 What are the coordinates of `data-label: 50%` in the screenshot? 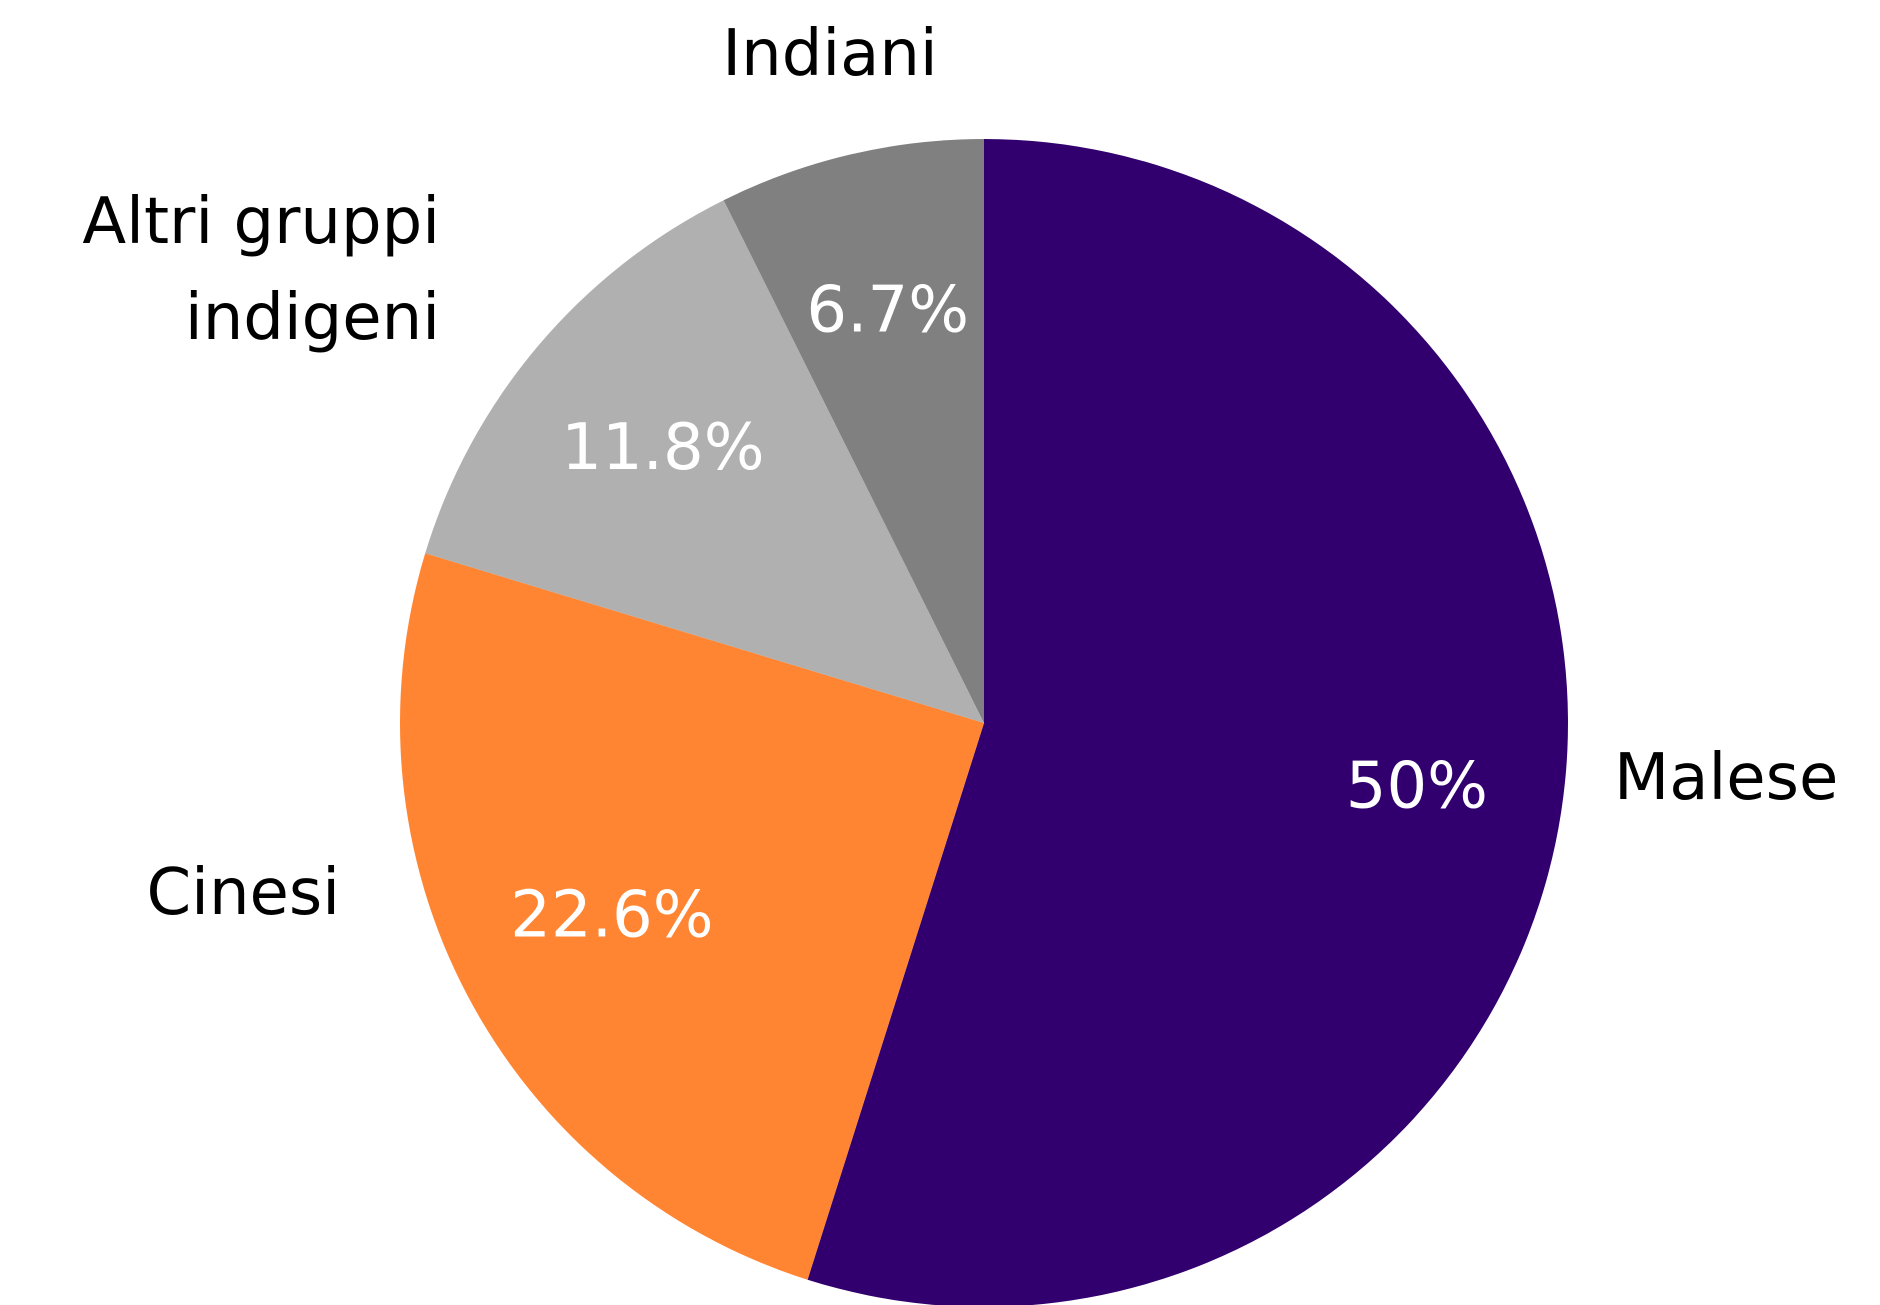 It's located at (1417, 787).